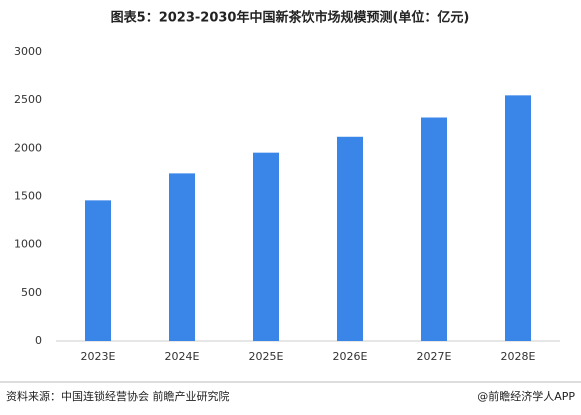  What do you see at coordinates (38, 340) in the screenshot?
I see `y-tick-label: 0` at bounding box center [38, 340].